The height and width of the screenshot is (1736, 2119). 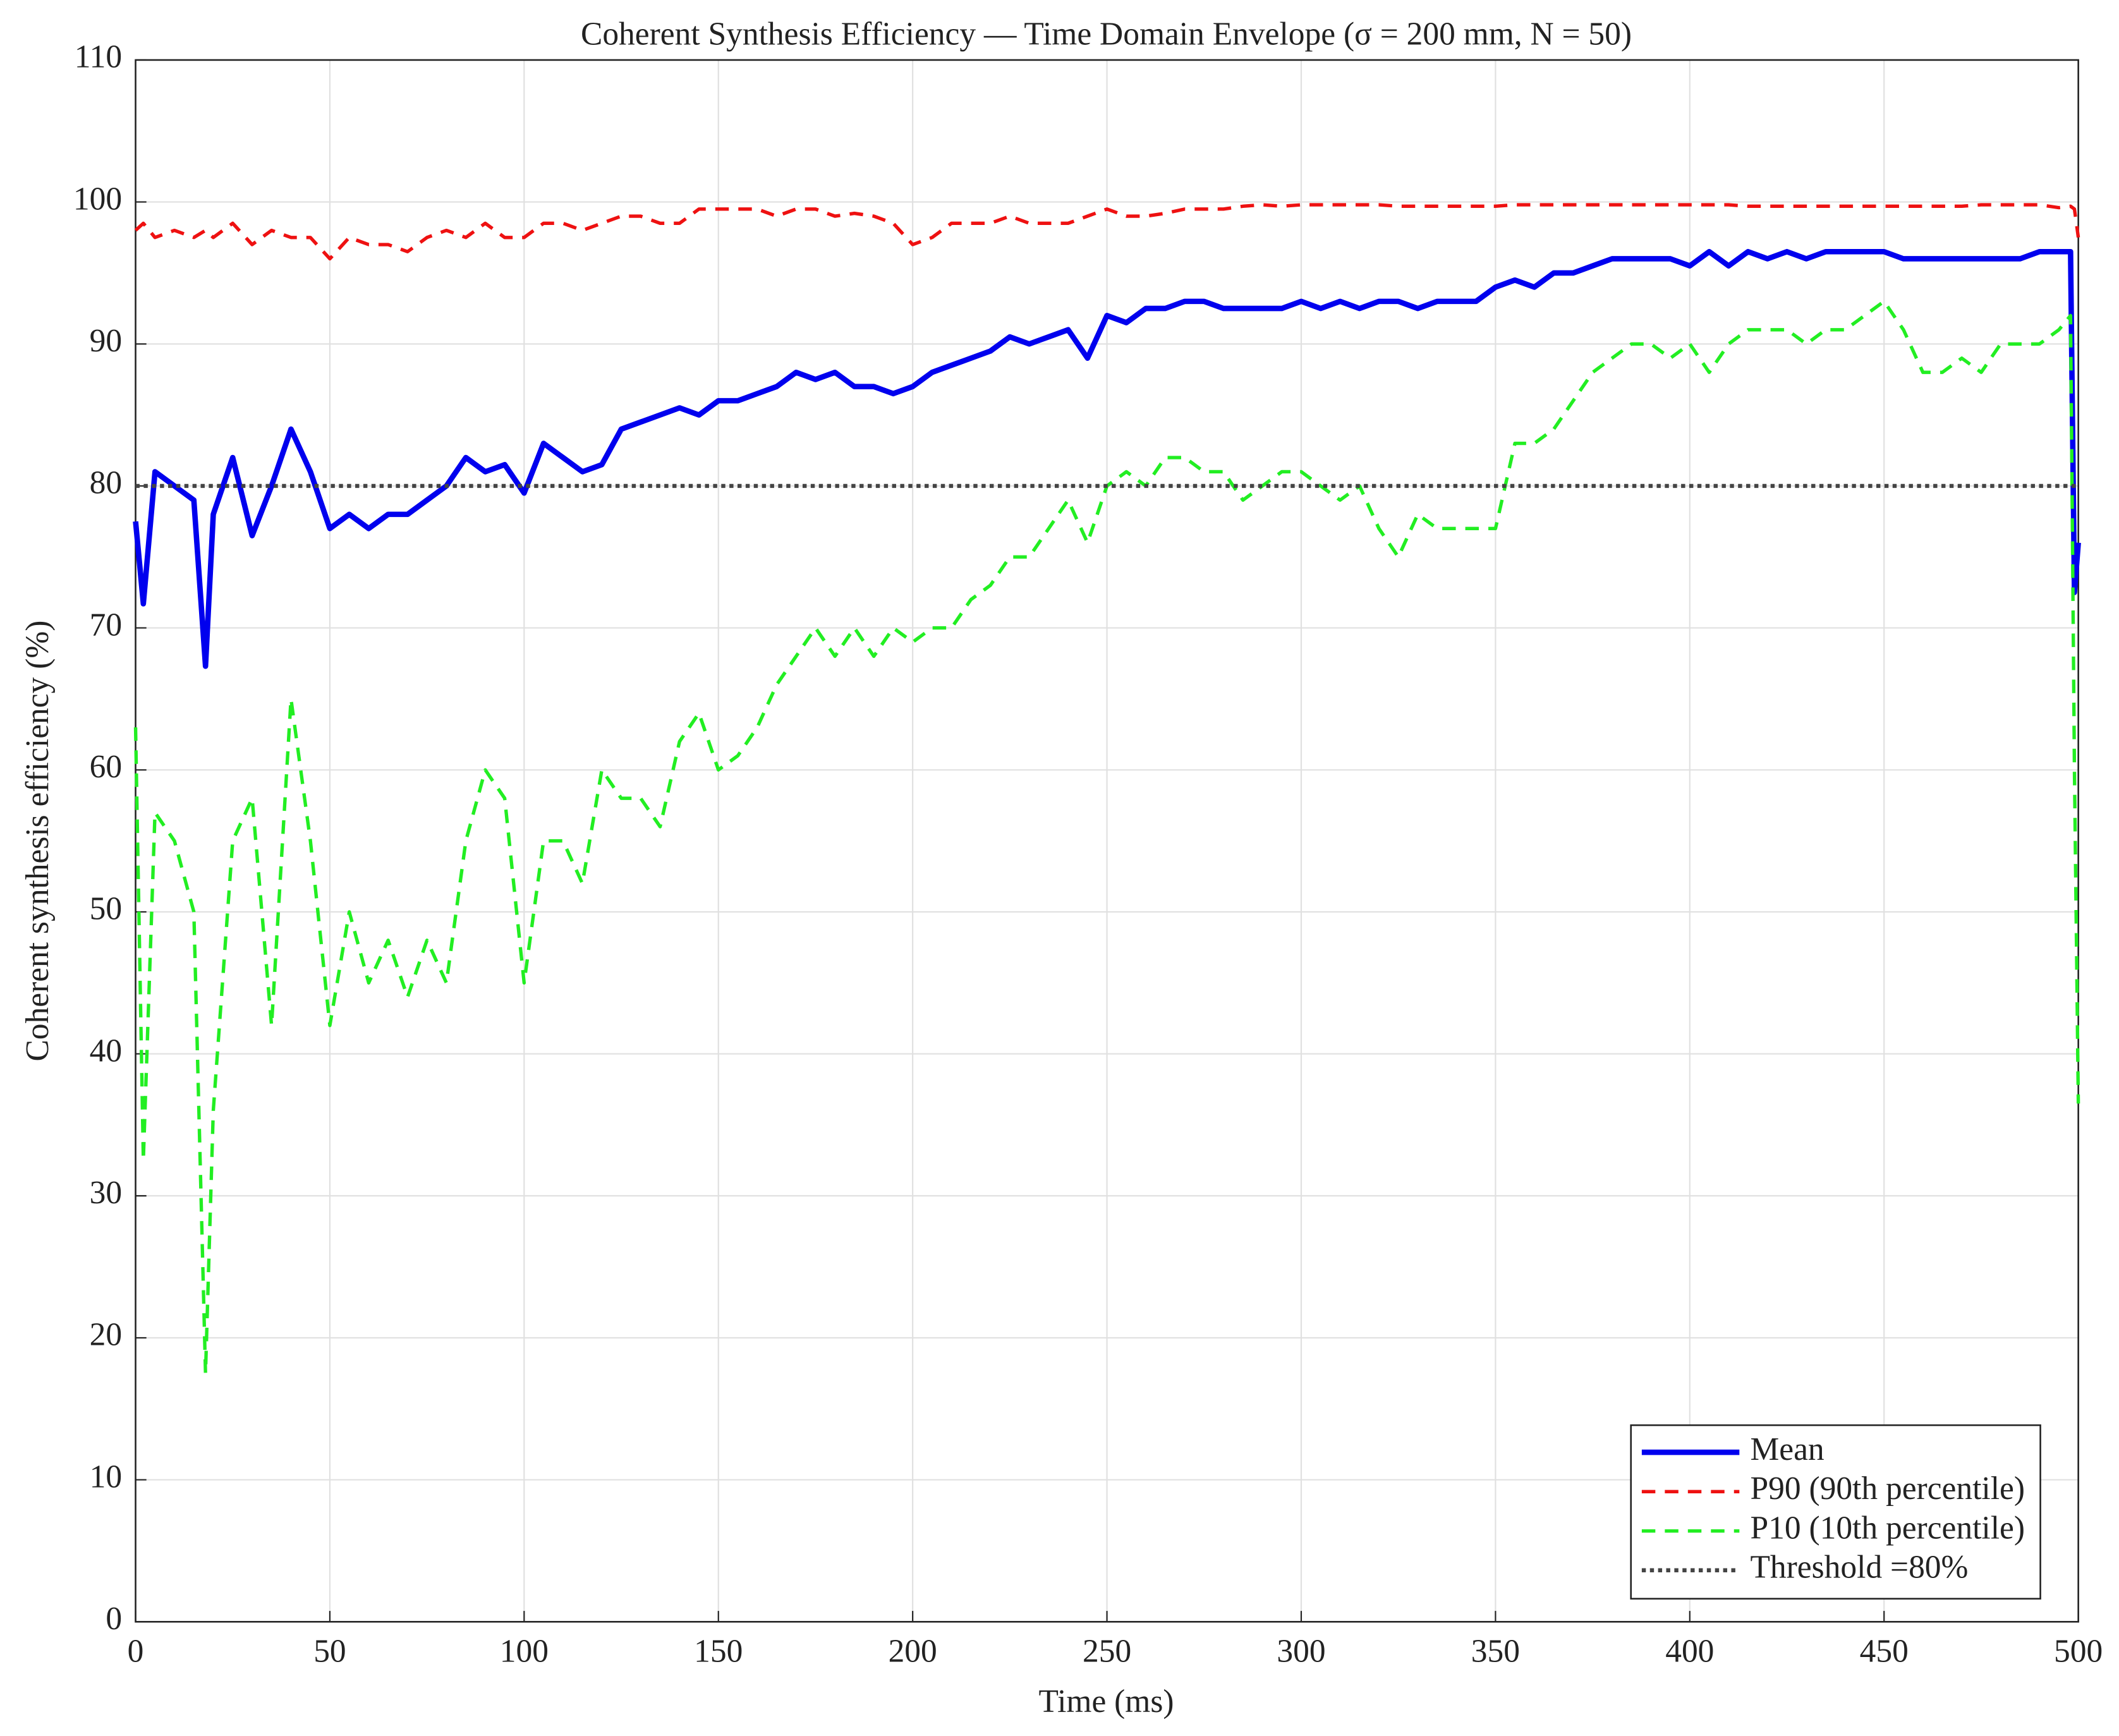 I want to click on x-tick-label: 500, so click(x=2078, y=1652).